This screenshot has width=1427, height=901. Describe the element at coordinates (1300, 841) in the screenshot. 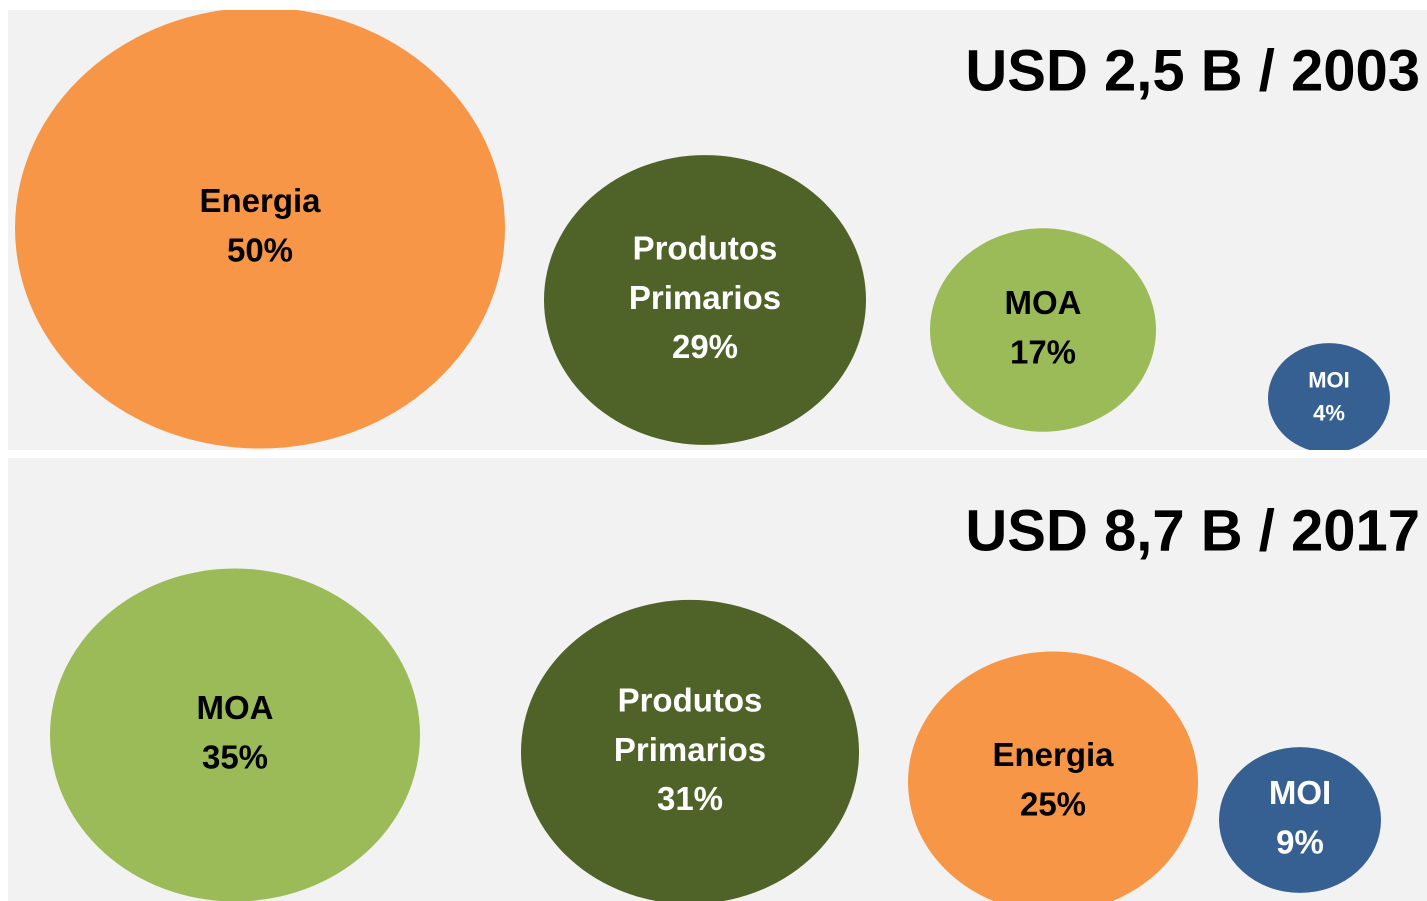

I see `bubble-value: 9%` at that location.